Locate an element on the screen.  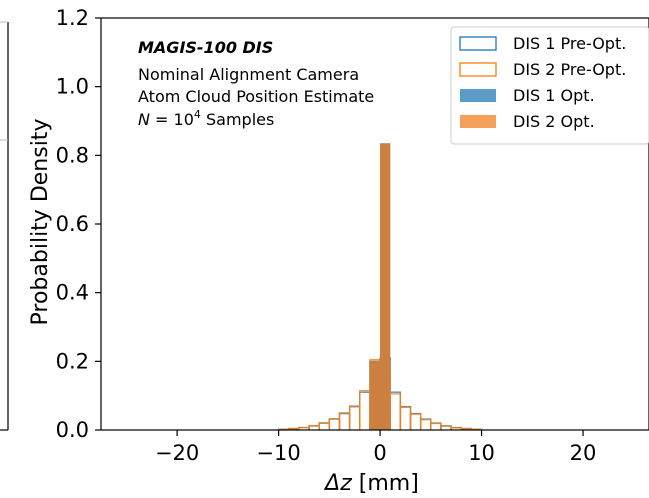
annotation-title: MAGIS-100 DIS is located at coordinates (205, 47).